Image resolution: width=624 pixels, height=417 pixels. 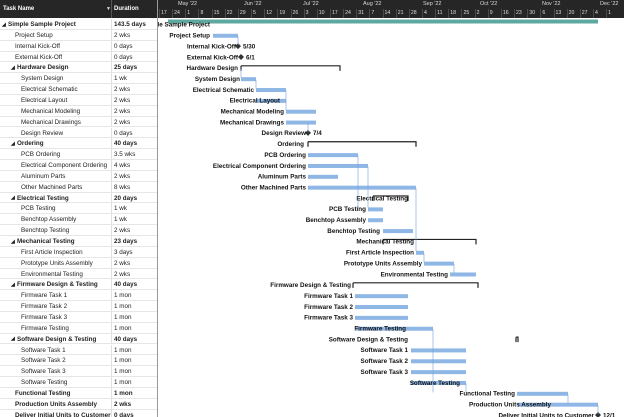 What do you see at coordinates (78, 274) in the screenshot?
I see `task-row: Environmental Testing 2 wks` at bounding box center [78, 274].